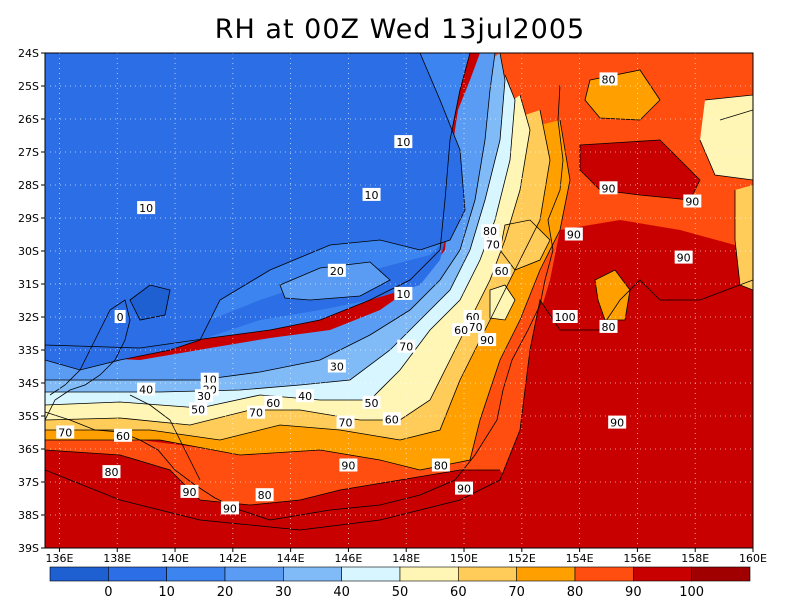  Describe the element at coordinates (691, 592) in the screenshot. I see `colorbar-label: 100` at that location.